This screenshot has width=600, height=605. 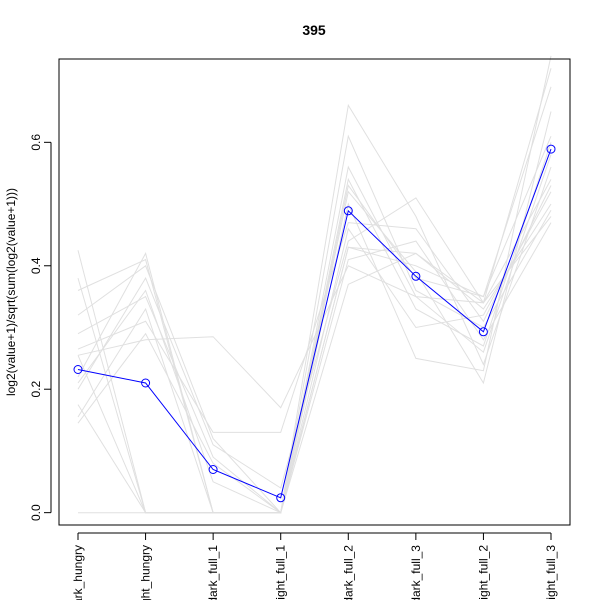 What do you see at coordinates (483, 572) in the screenshot?
I see `x-tick-label: light_full_2` at bounding box center [483, 572].